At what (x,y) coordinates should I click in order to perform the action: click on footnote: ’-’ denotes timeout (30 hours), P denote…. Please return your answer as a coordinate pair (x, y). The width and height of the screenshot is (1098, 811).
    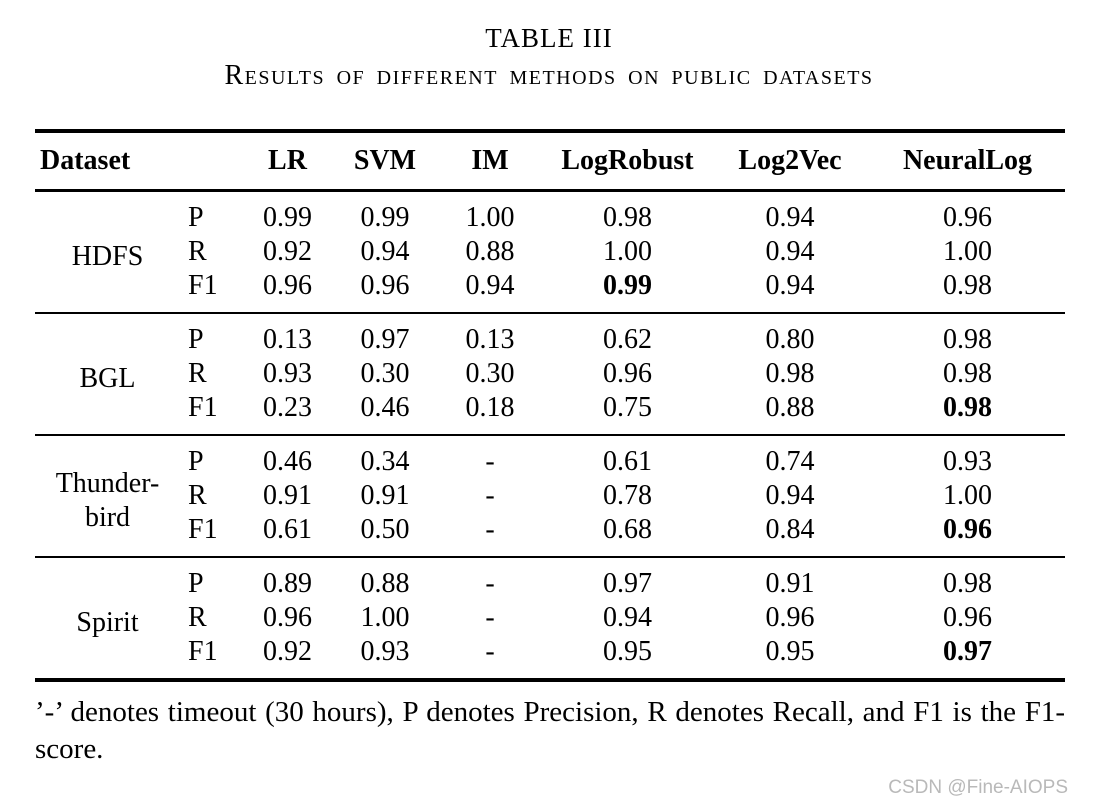
    Looking at the image, I should click on (550, 730).